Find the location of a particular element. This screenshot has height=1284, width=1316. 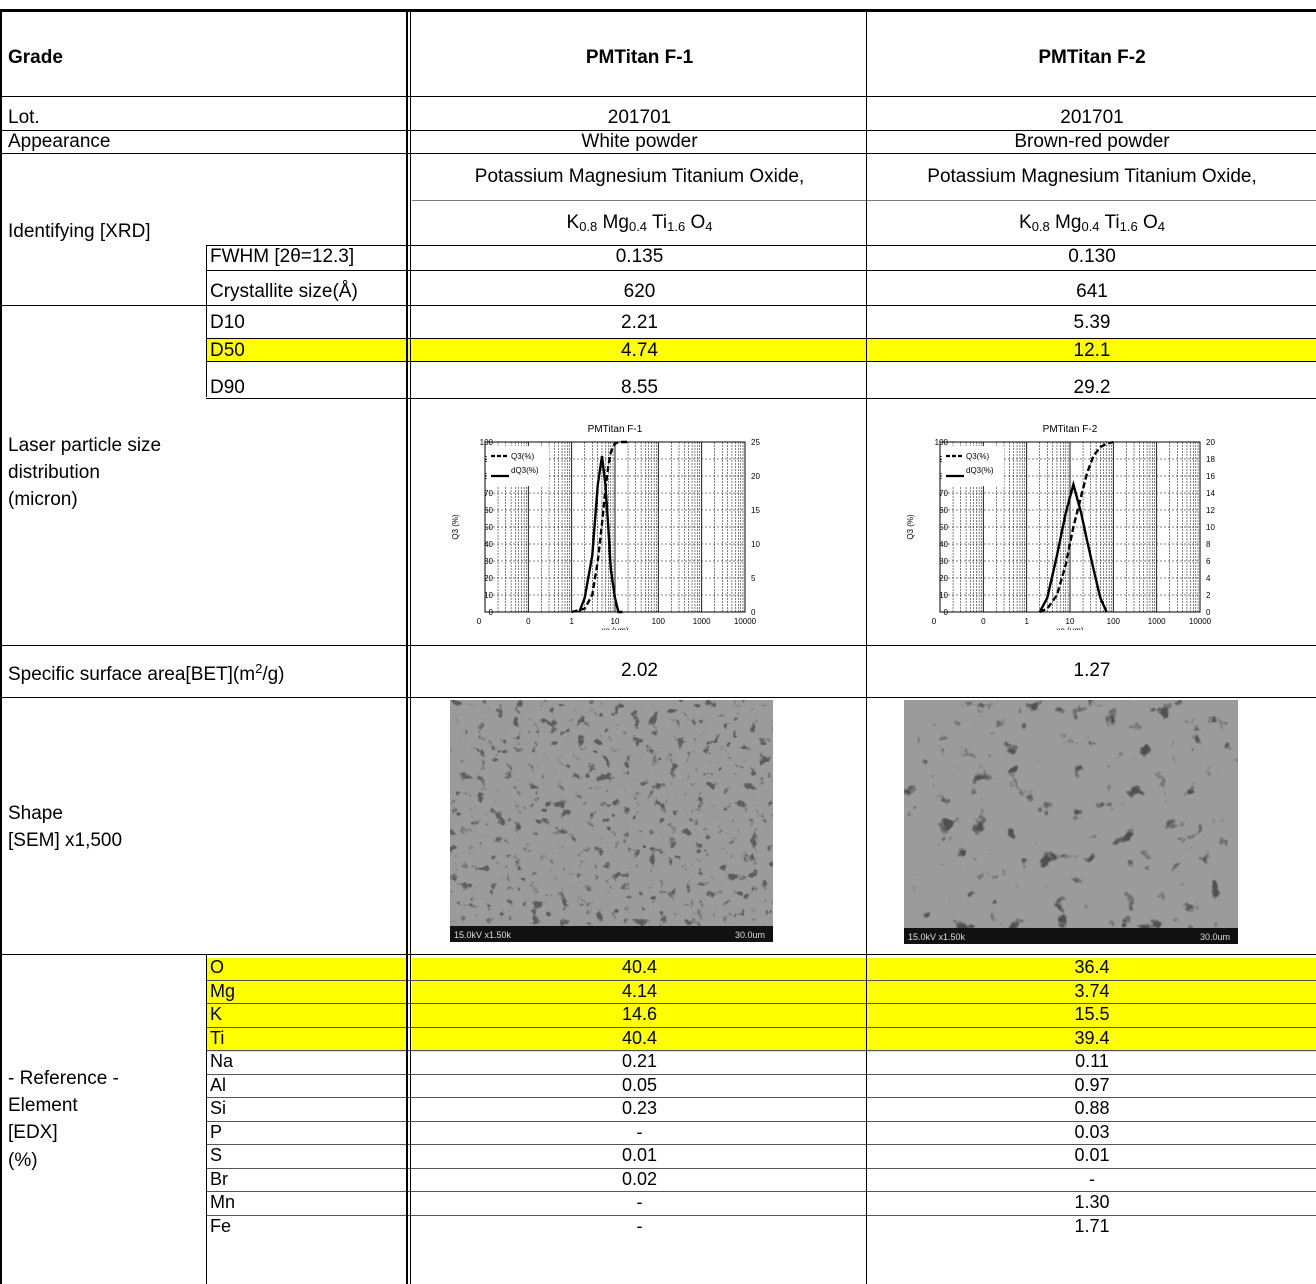

x-tick-label: 10000 is located at coordinates (745, 621).